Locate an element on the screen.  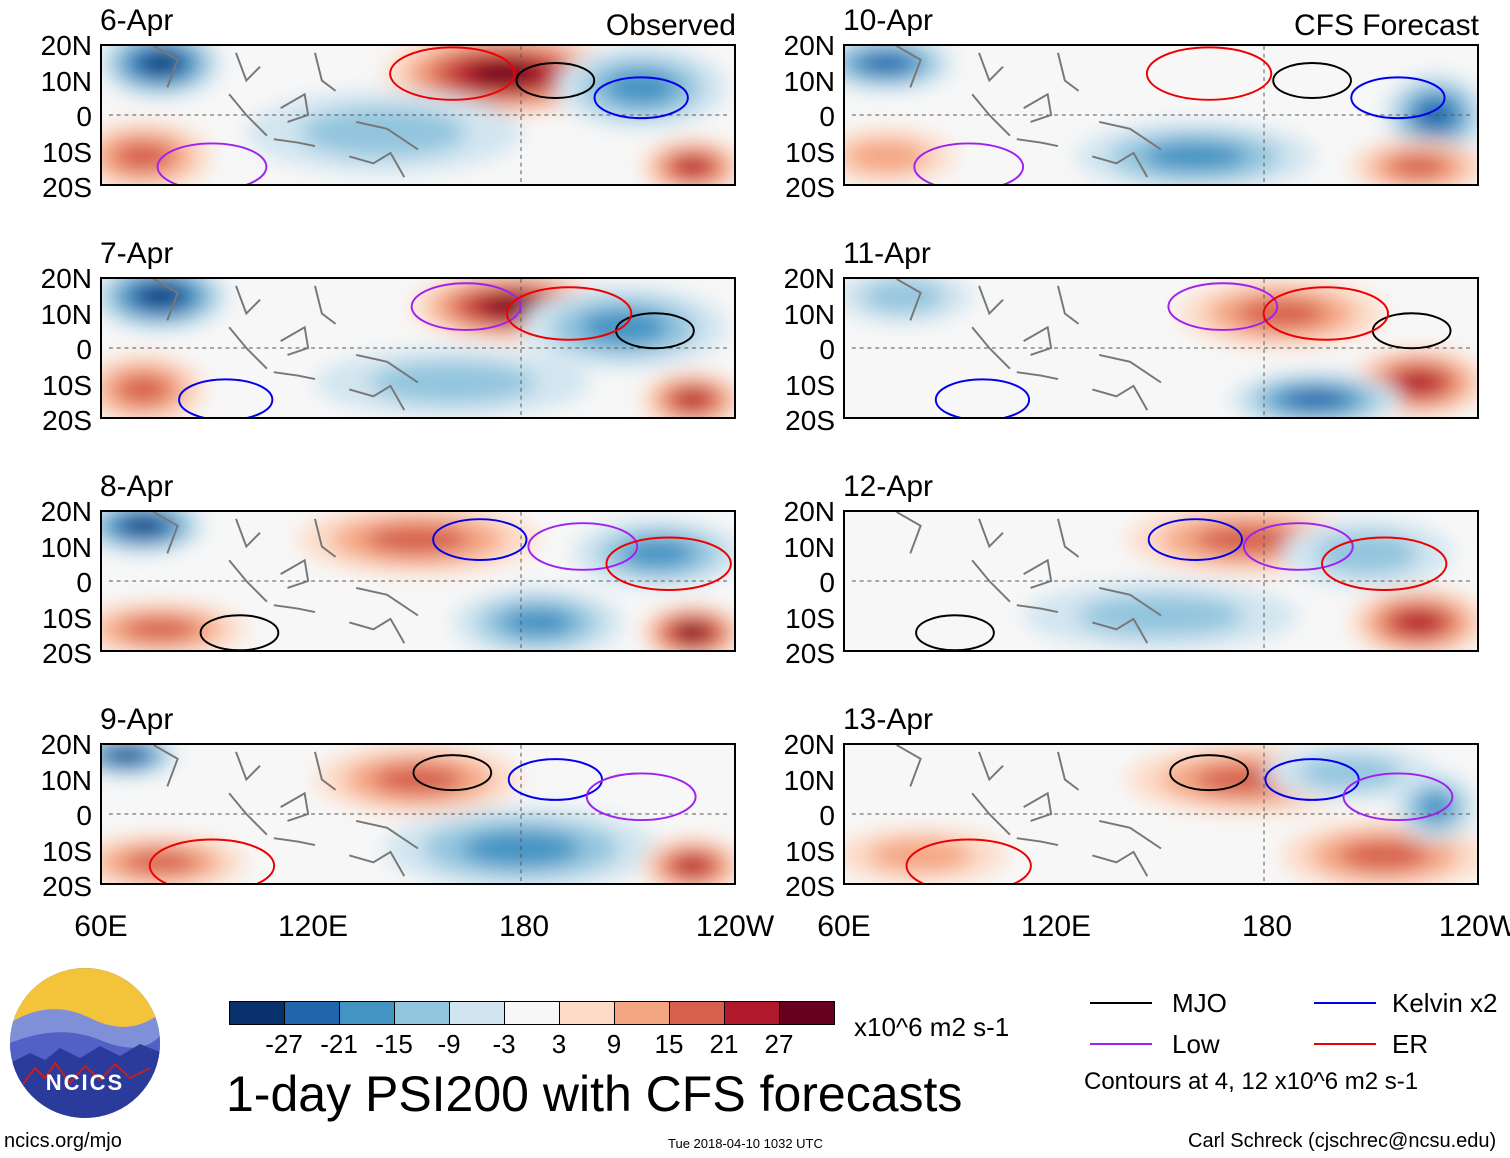
forecast-label: CFS Forecast is located at coordinates (1386, 25).